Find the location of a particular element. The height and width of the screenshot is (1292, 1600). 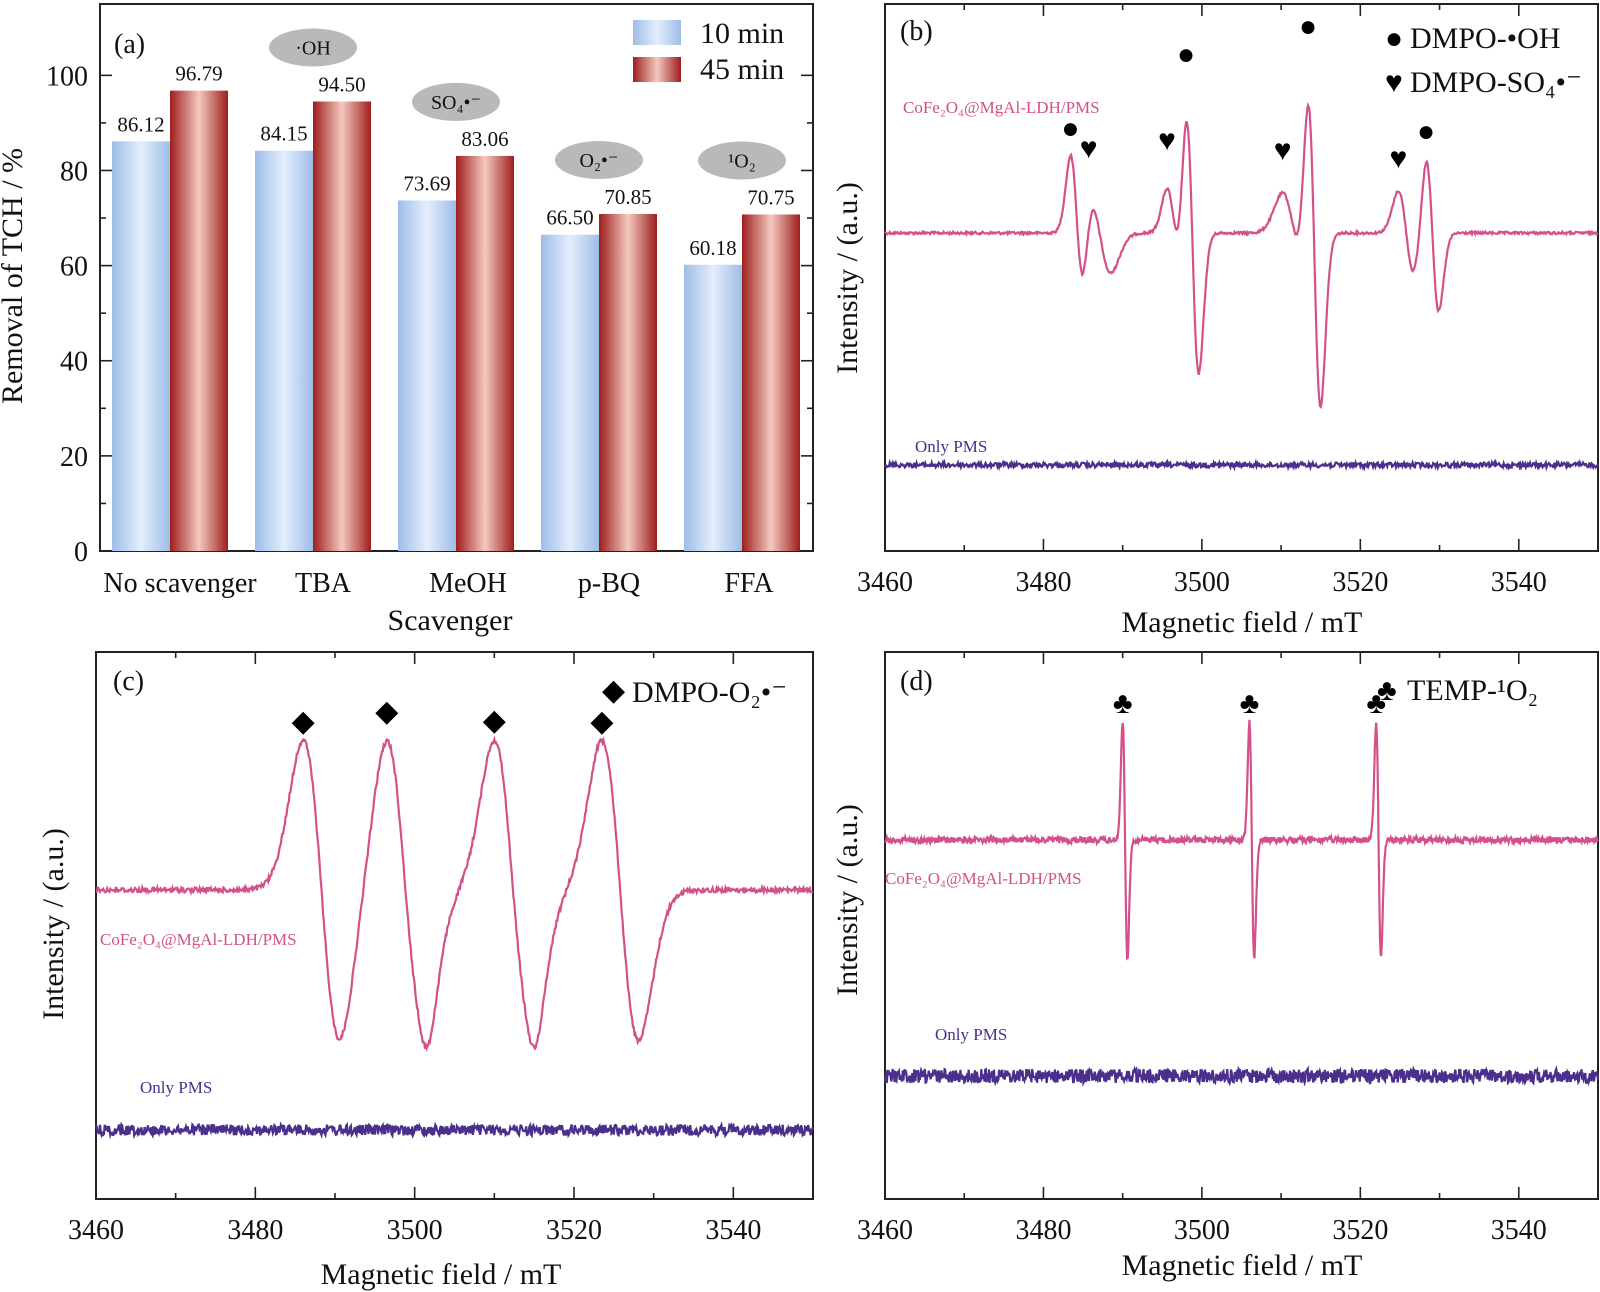

bar-10-min-meoh is located at coordinates (427, 375).